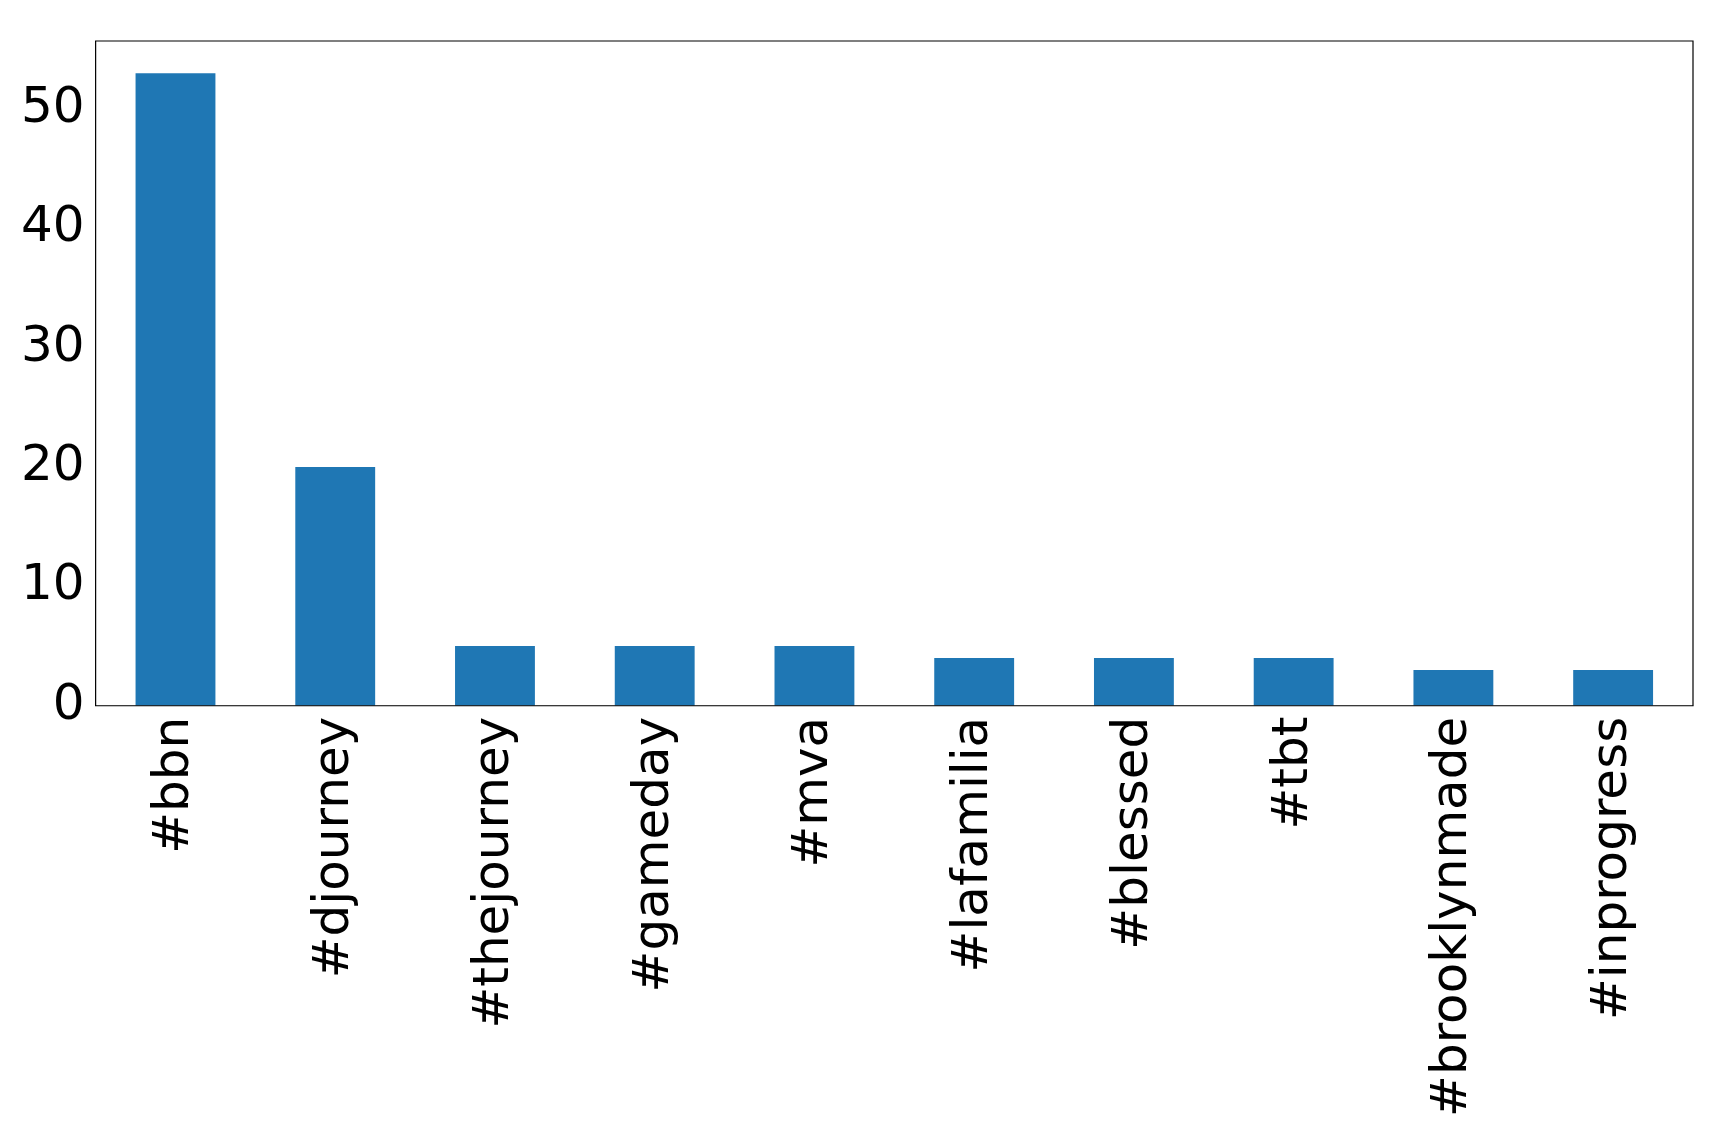 This screenshot has width=1719, height=1128. I want to click on x-tick-label: #djourney, so click(331, 847).